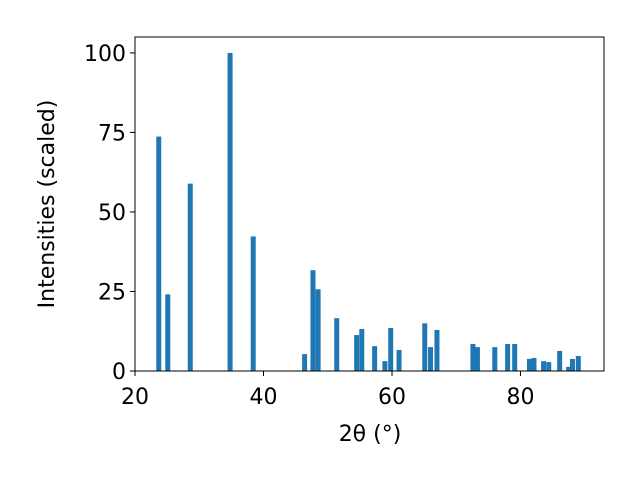 Image resolution: width=640 pixels, height=480 pixels. Describe the element at coordinates (105, 54) in the screenshot. I see `y-tick-label: 100` at that location.